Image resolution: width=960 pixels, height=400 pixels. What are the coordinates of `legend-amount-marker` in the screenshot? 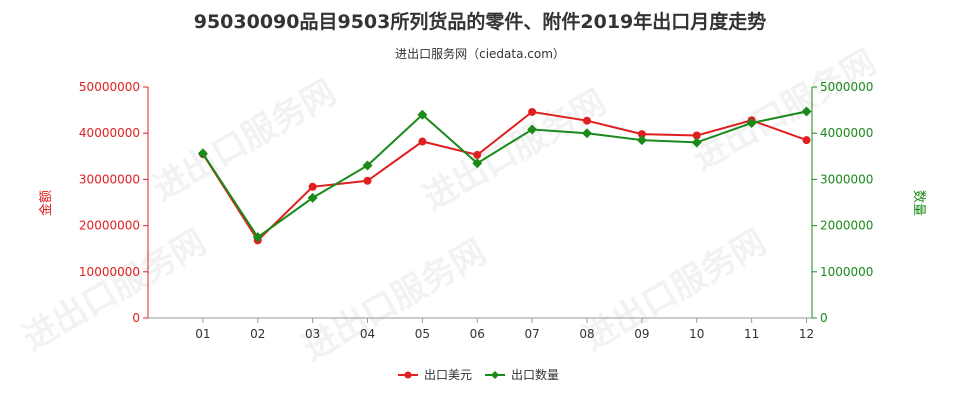 It's located at (408, 375).